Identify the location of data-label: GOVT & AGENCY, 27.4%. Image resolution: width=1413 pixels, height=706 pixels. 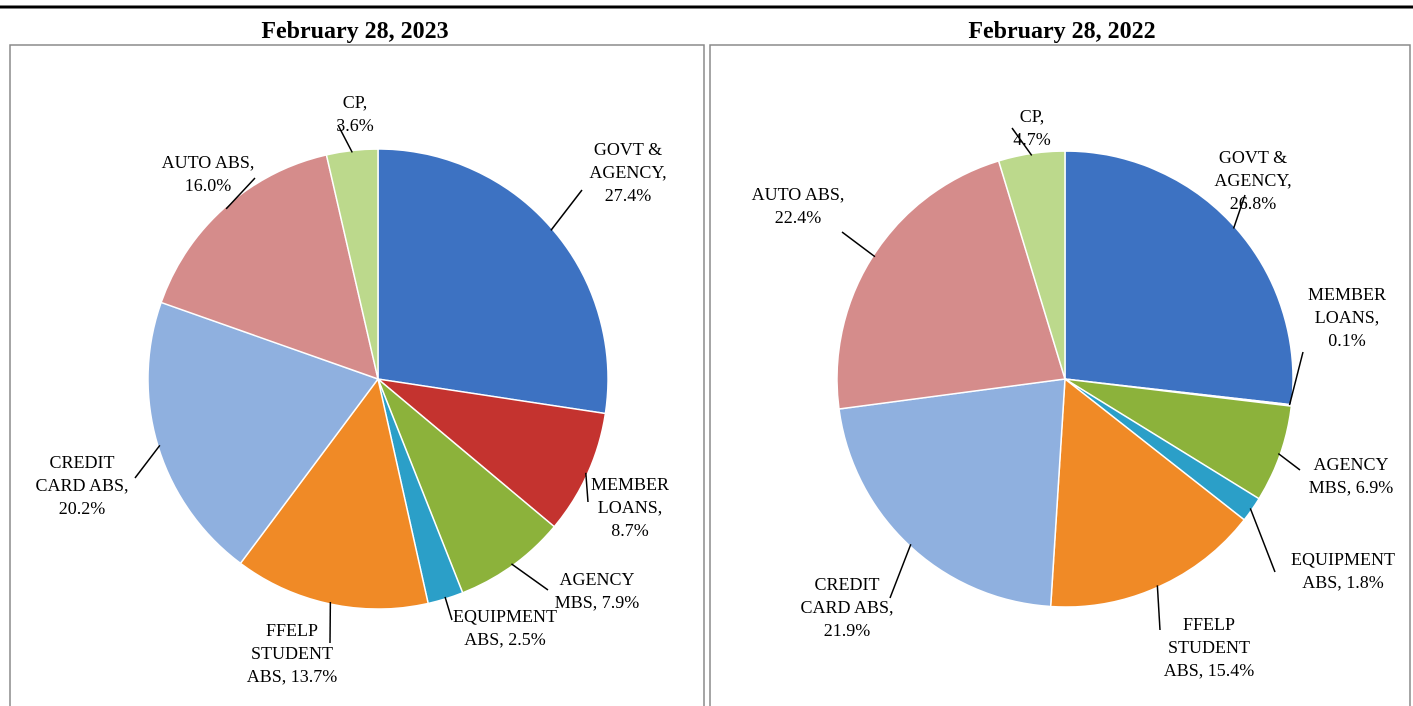
(627, 172).